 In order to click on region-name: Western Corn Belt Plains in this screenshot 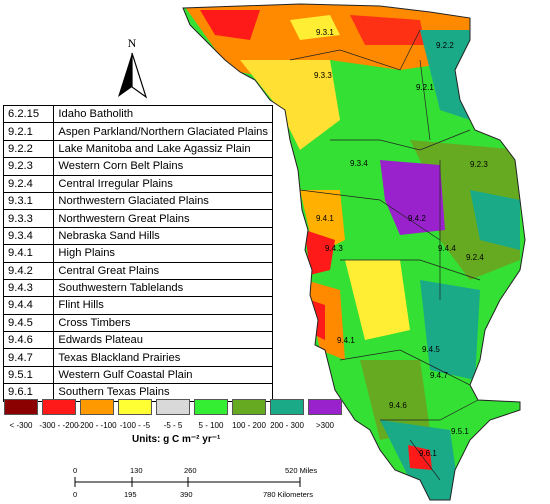, I will do `click(163, 166)`.